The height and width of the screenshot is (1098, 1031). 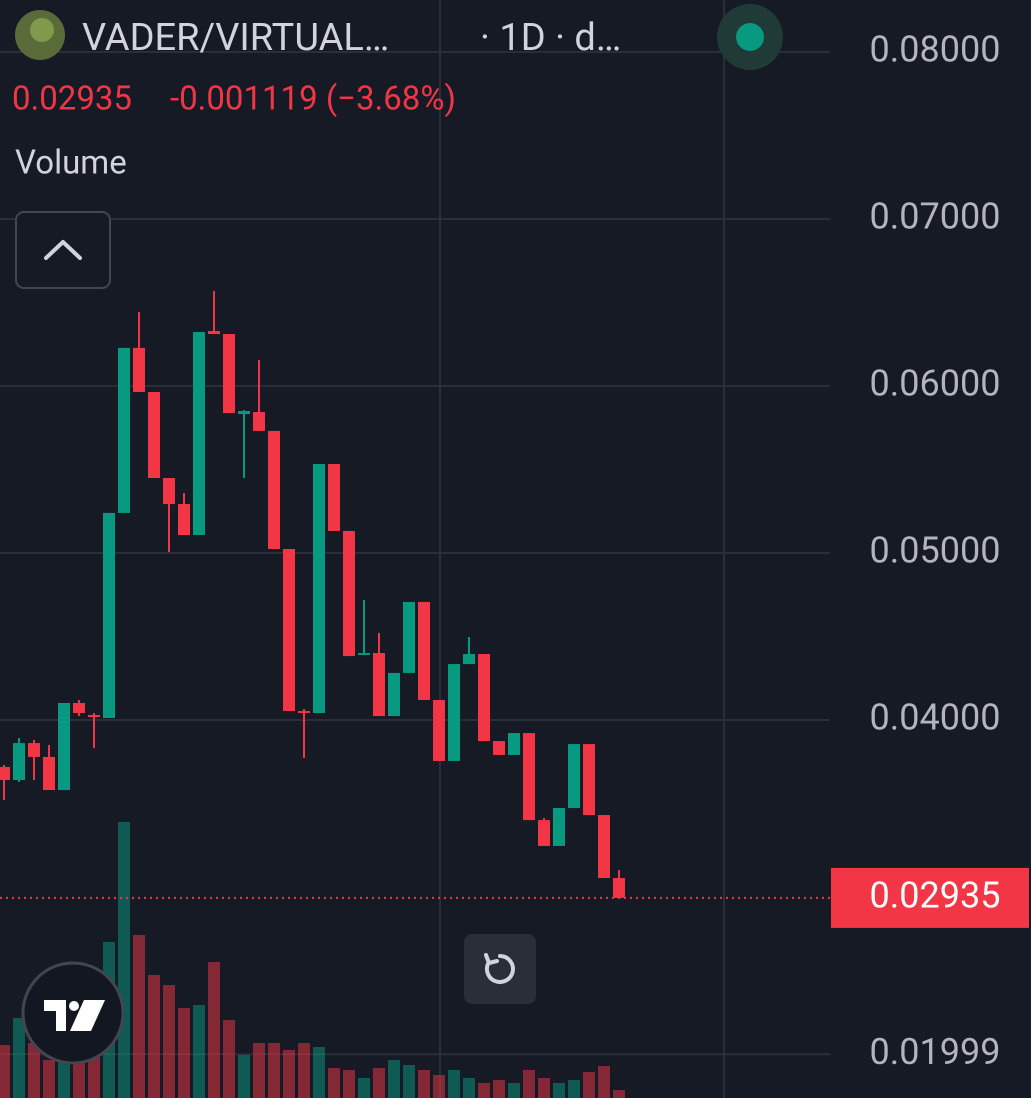 What do you see at coordinates (935, 551) in the screenshot?
I see `y-tick-label: 0.05000` at bounding box center [935, 551].